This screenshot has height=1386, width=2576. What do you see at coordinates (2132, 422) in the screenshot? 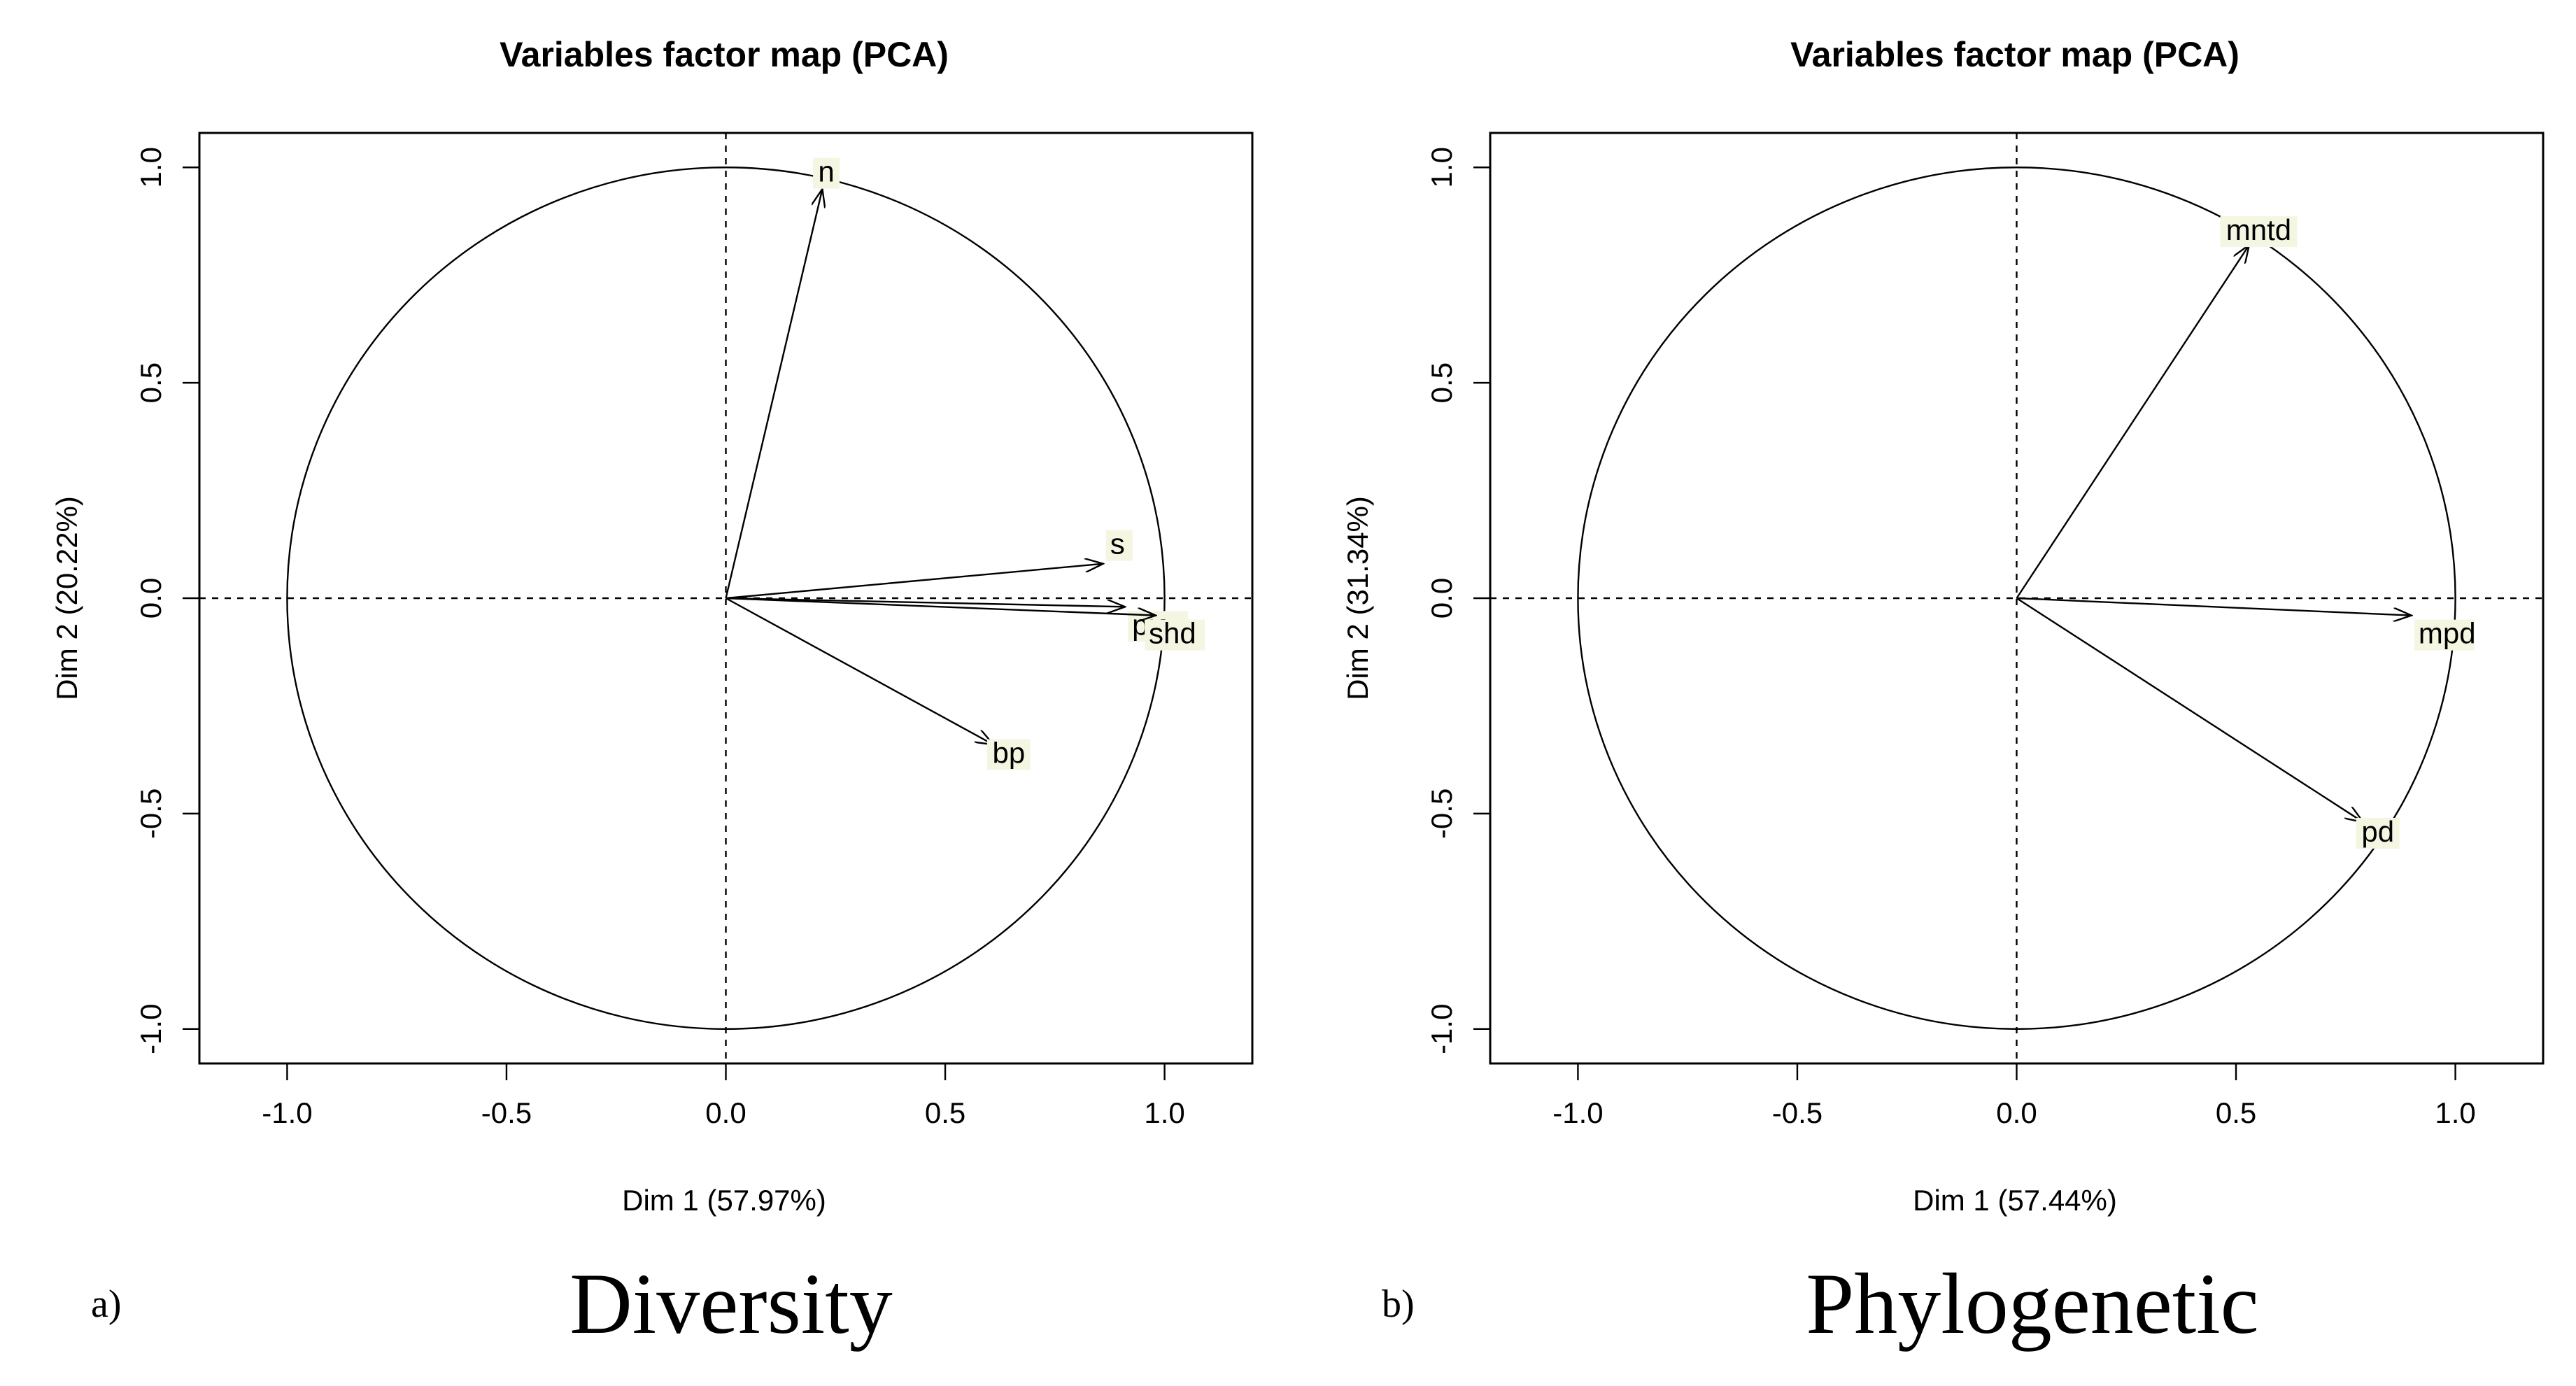
I see `variable-arrow-mntd` at bounding box center [2132, 422].